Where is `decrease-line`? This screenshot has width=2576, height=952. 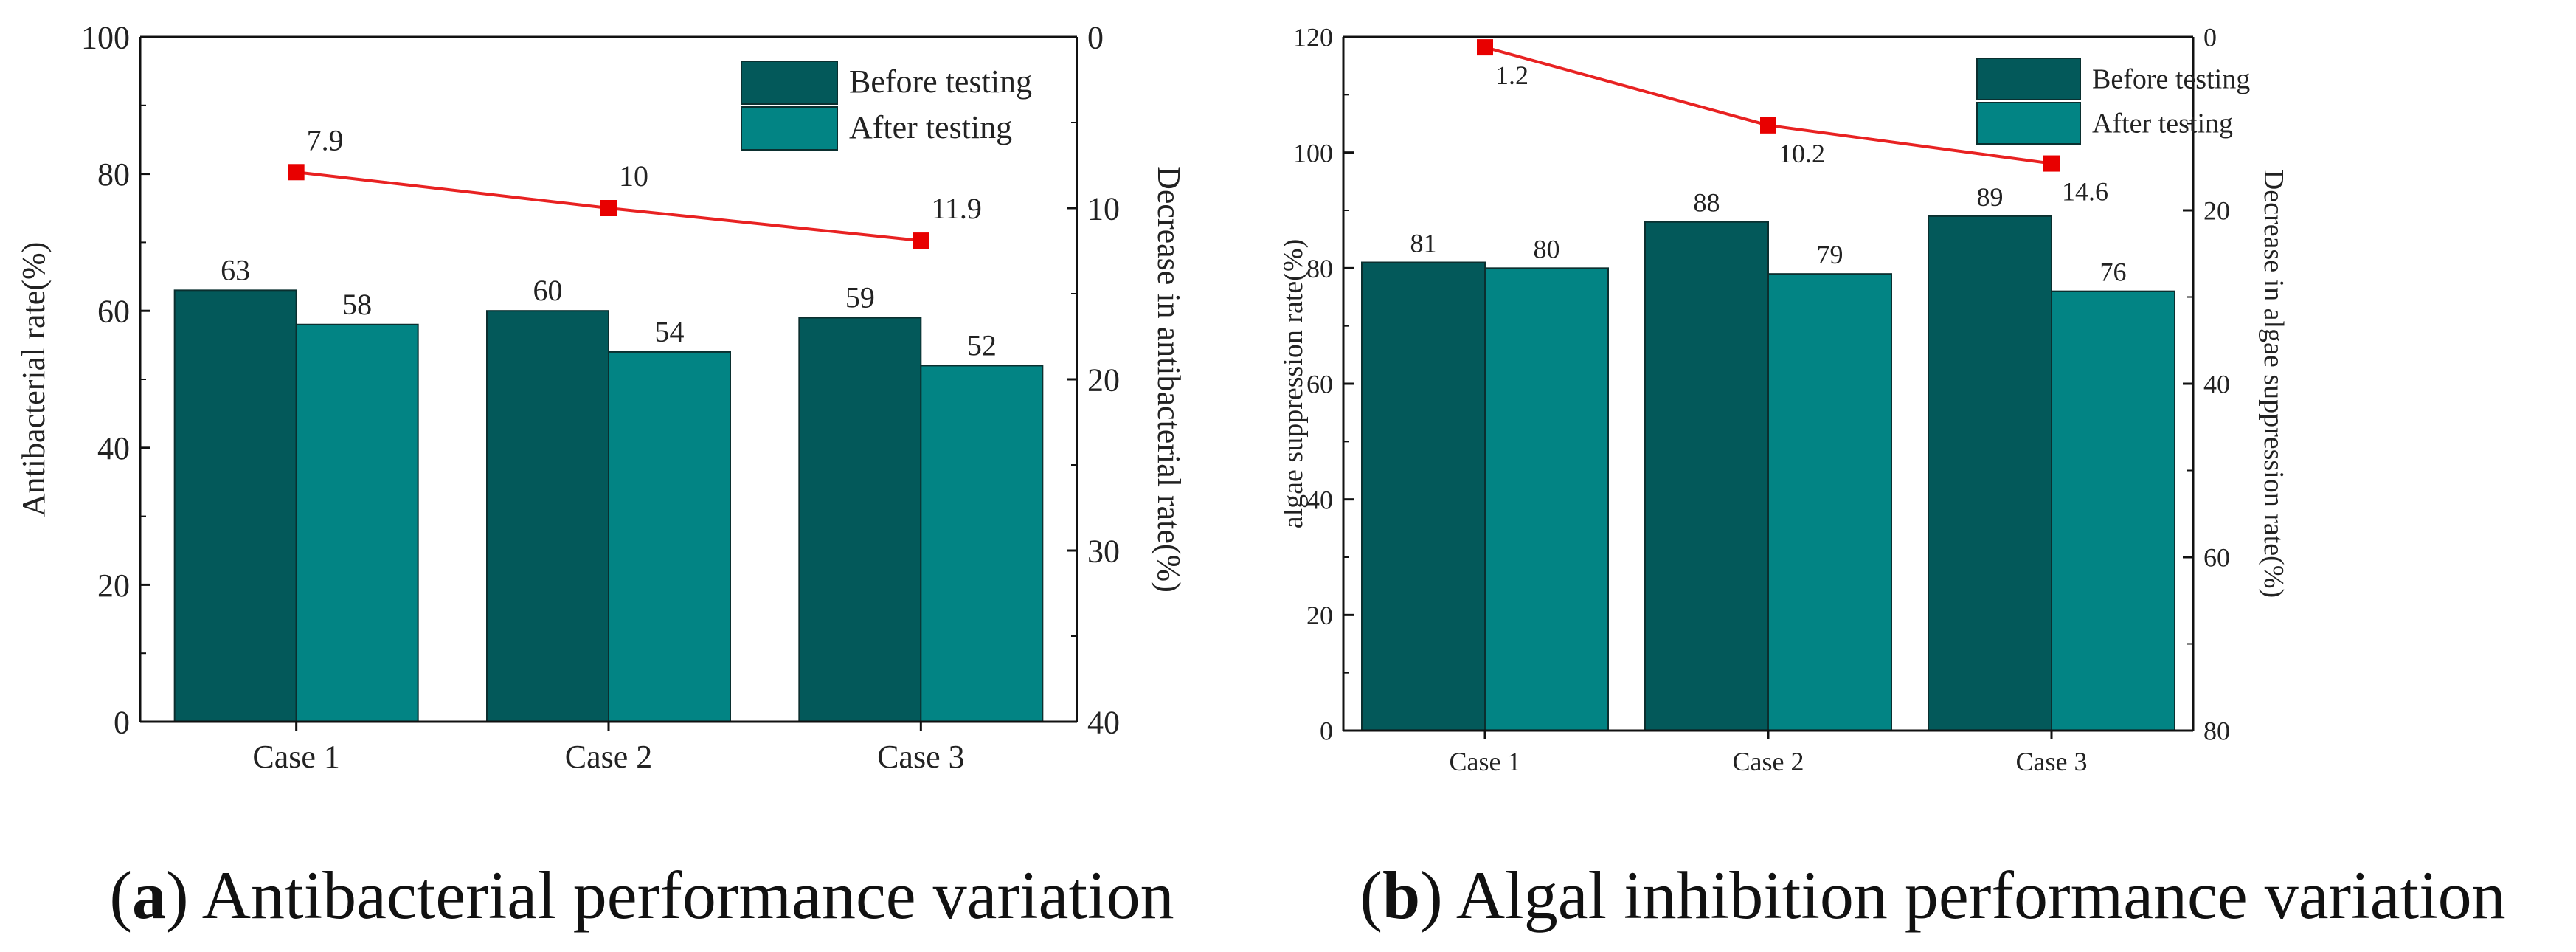 decrease-line is located at coordinates (1768, 106).